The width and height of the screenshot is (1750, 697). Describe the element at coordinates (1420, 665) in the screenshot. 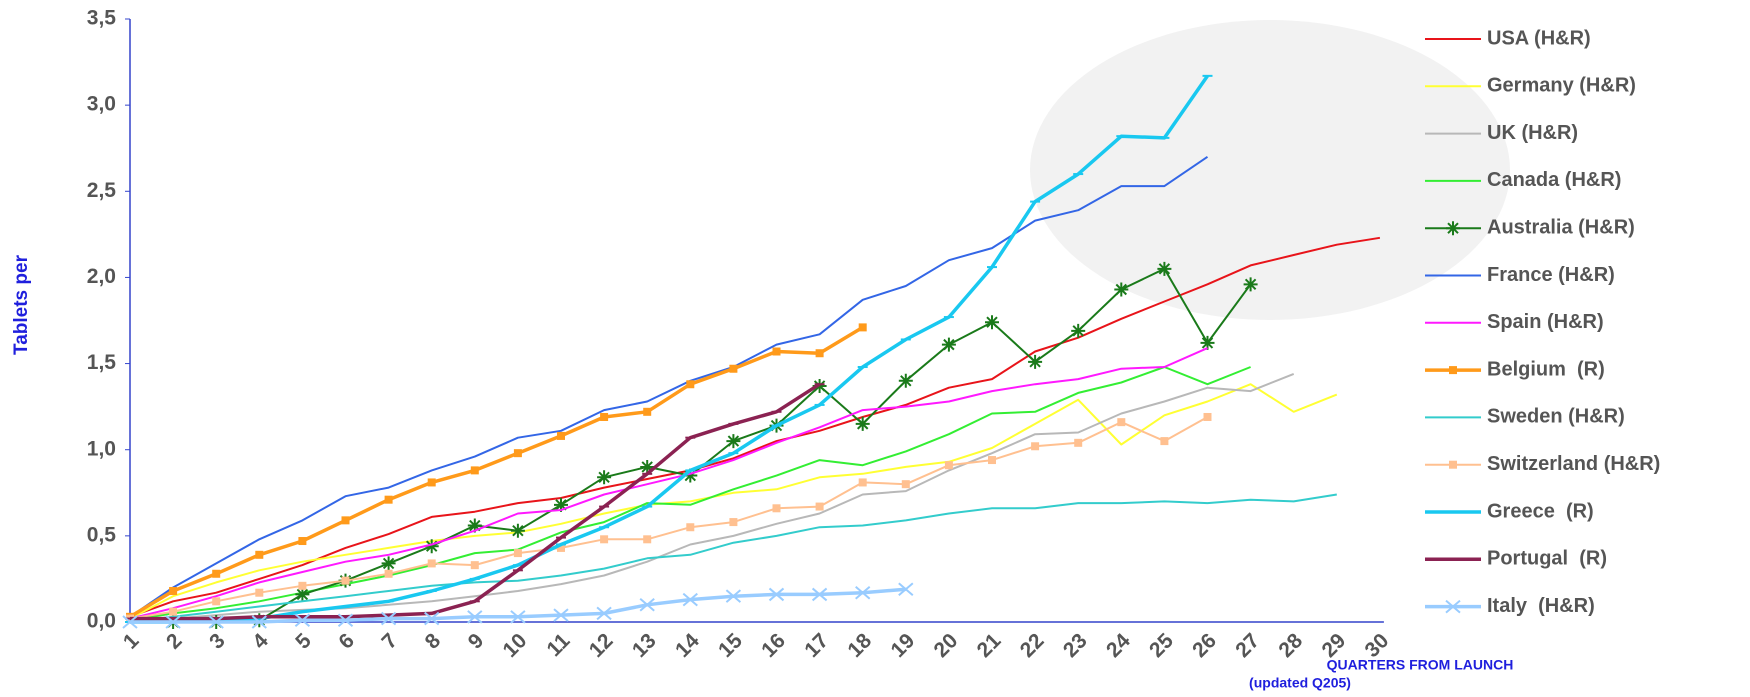

I see `x-axis-label: QUARTERS FROM LAUNCH` at that location.